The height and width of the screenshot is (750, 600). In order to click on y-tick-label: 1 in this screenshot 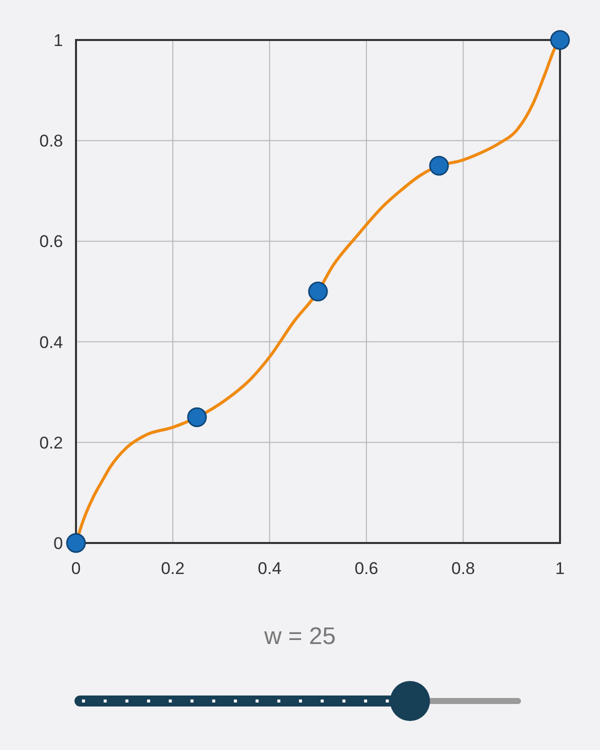, I will do `click(58, 40)`.